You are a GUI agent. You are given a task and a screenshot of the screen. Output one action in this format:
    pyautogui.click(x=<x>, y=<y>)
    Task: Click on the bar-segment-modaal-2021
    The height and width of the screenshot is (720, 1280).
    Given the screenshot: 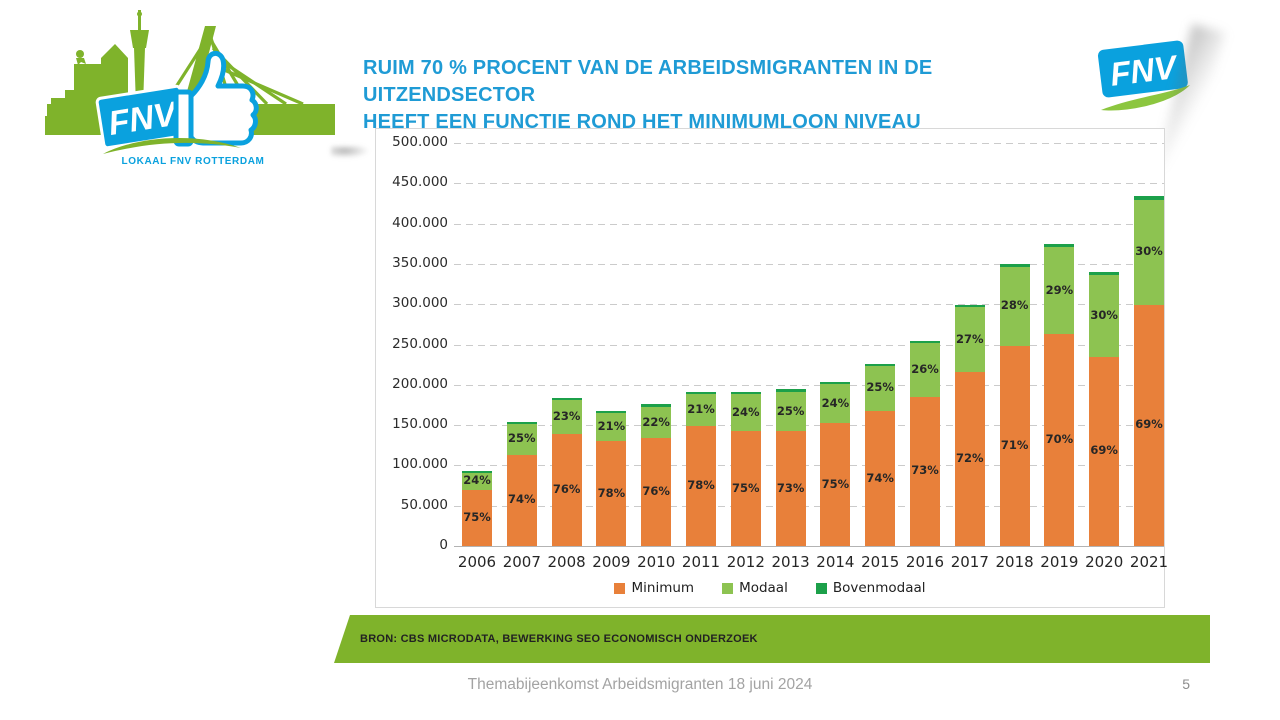 What is the action you would take?
    pyautogui.click(x=1149, y=252)
    